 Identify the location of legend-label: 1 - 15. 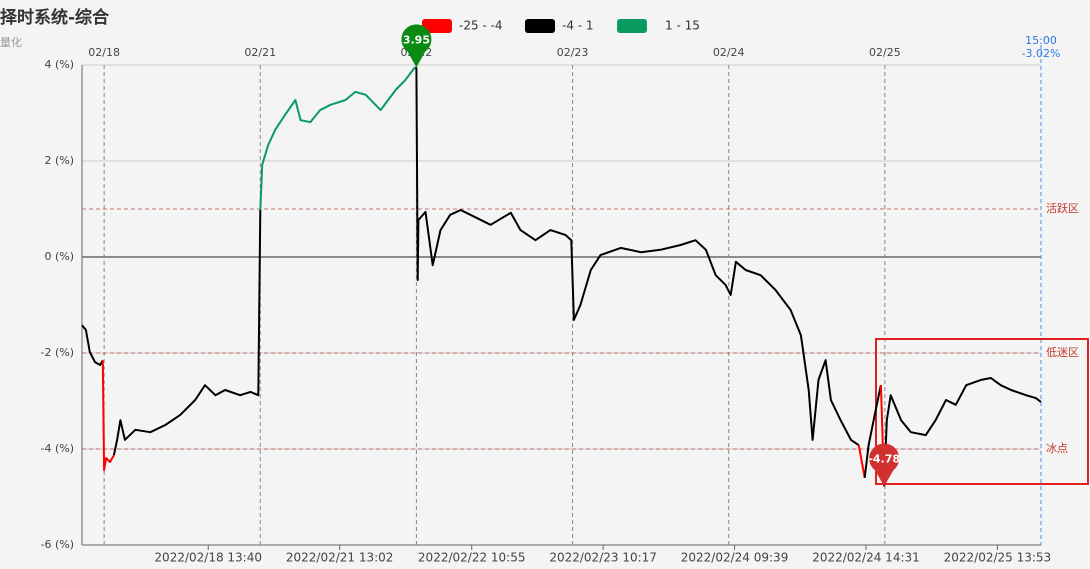
(682, 26).